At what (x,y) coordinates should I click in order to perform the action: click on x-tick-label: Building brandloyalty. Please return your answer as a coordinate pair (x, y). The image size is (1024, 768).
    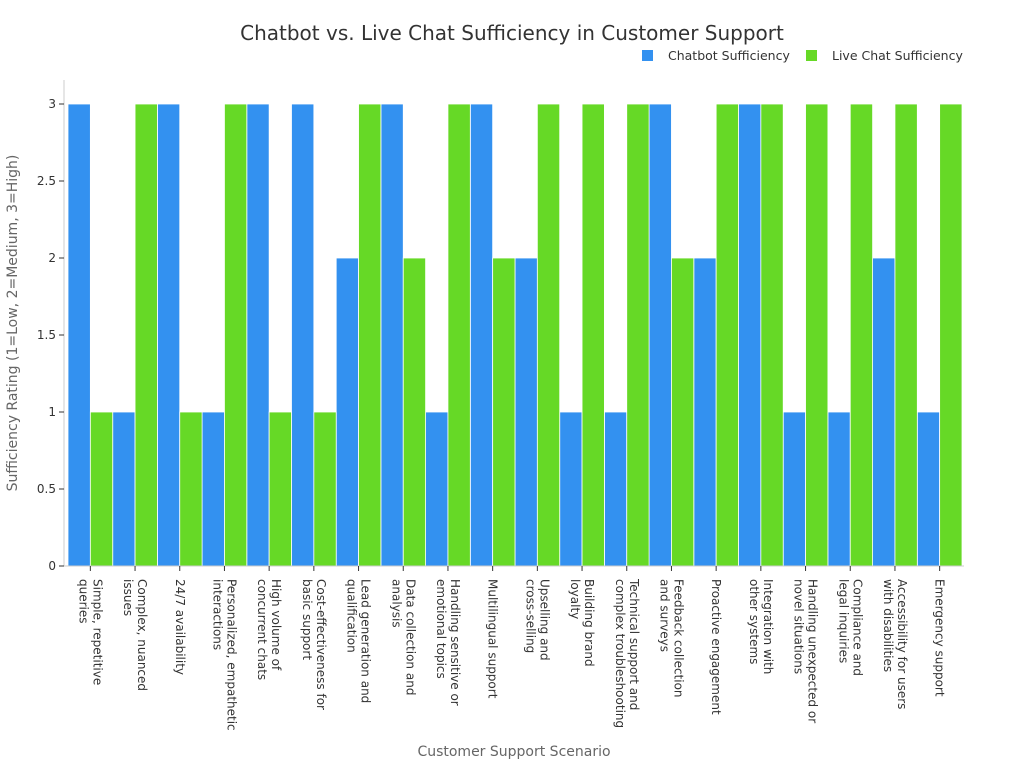
    Looking at the image, I should click on (582, 623).